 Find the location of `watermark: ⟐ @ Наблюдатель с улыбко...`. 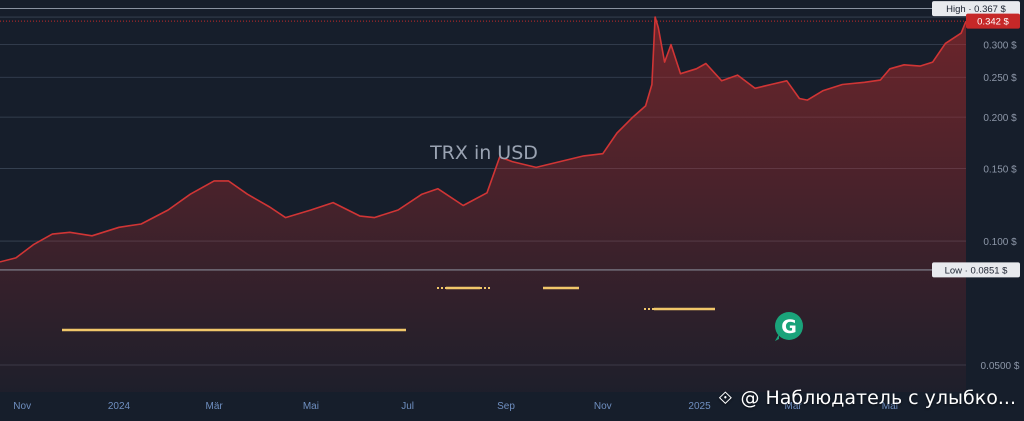

watermark: ⟐ @ Наблюдатель с улыбко... is located at coordinates (867, 398).